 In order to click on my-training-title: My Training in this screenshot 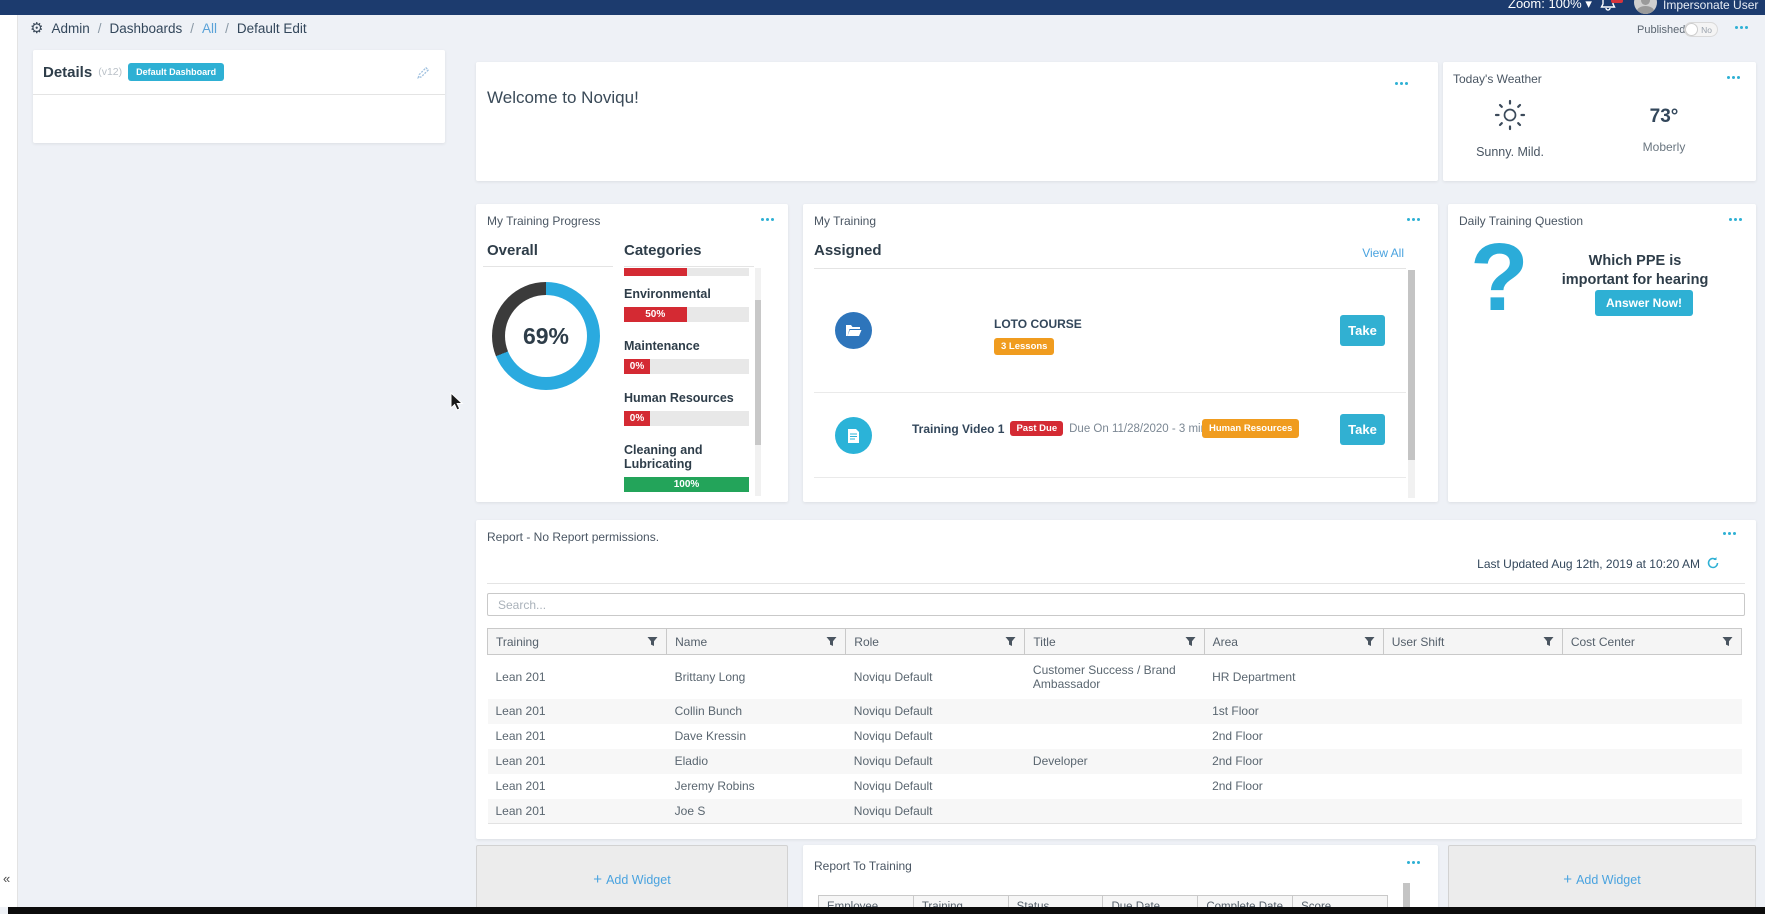, I will do `click(845, 221)`.